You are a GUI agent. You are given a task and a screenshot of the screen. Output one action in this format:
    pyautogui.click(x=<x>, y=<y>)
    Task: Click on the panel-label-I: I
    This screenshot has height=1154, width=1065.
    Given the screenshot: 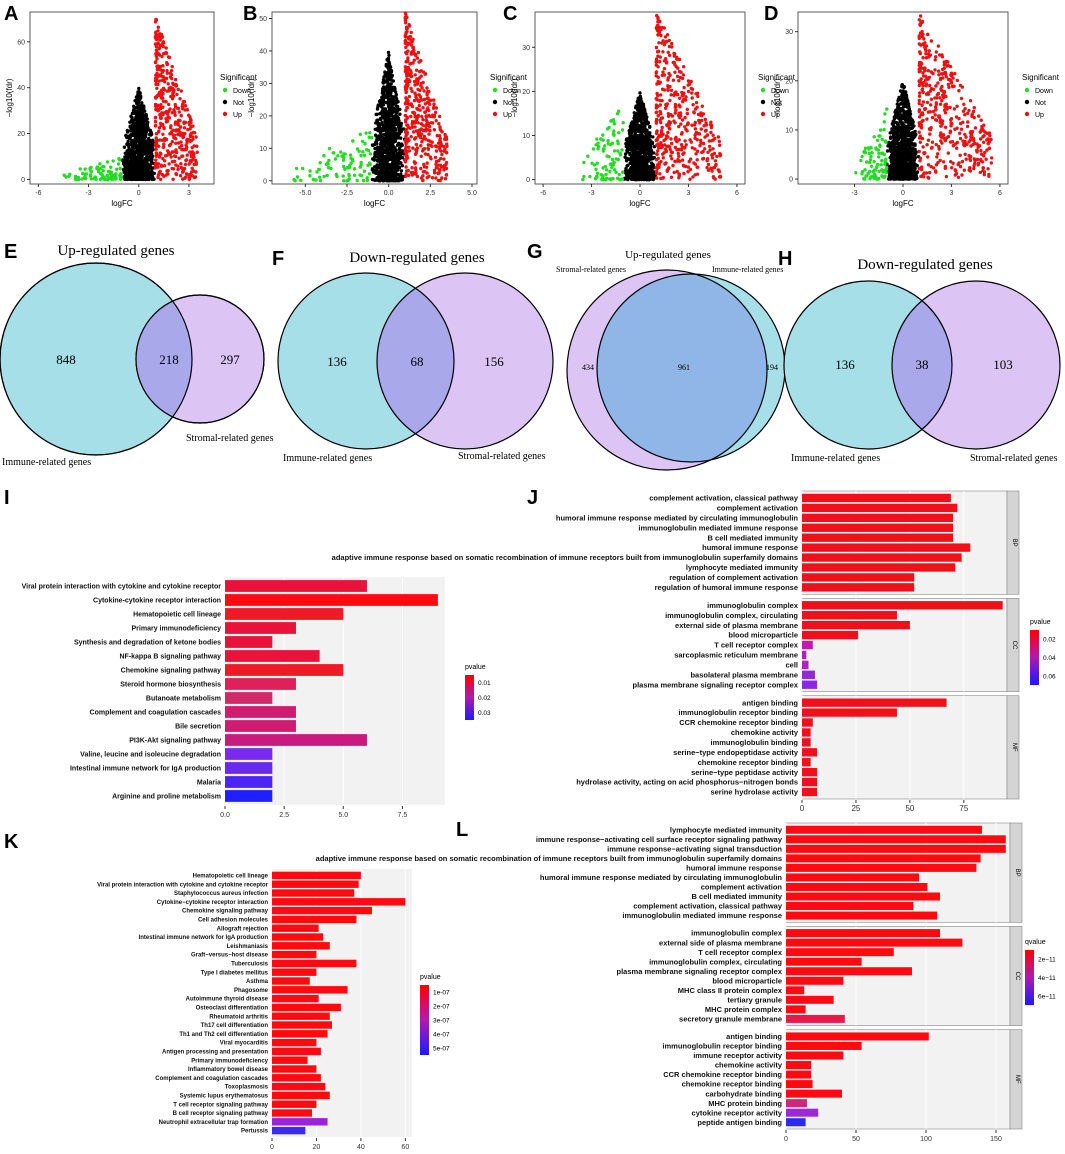 What is the action you would take?
    pyautogui.click(x=7, y=498)
    